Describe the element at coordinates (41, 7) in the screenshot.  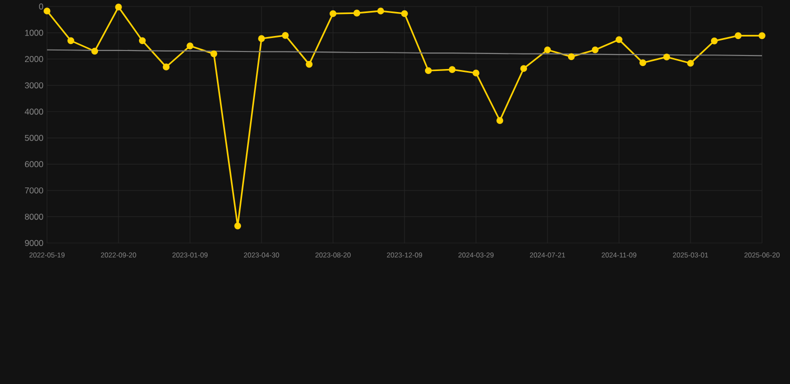
I see `y-tick-label: 0` at that location.